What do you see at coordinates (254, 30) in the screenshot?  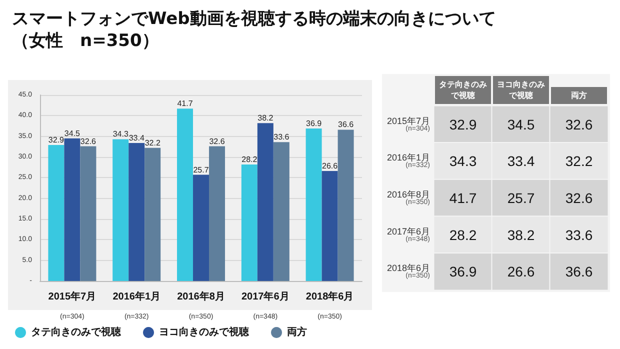 I see `chart-title: スマートフォンでWeb動画を視聴する時の端末の向きについて（女性 n=350）` at bounding box center [254, 30].